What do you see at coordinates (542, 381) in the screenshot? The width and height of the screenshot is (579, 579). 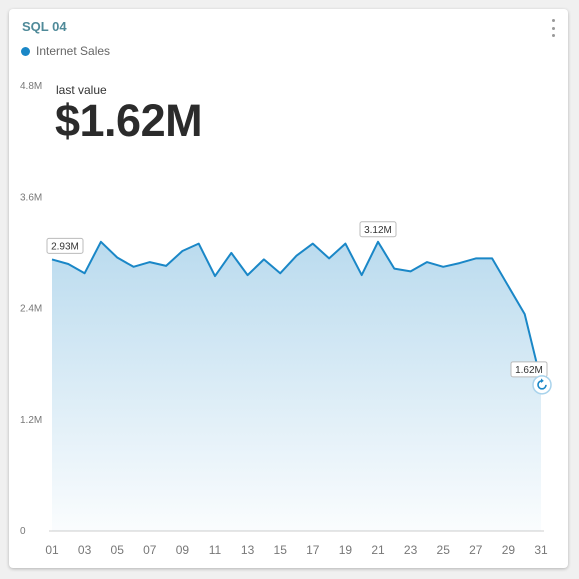 I see `refresh-arrow` at bounding box center [542, 381].